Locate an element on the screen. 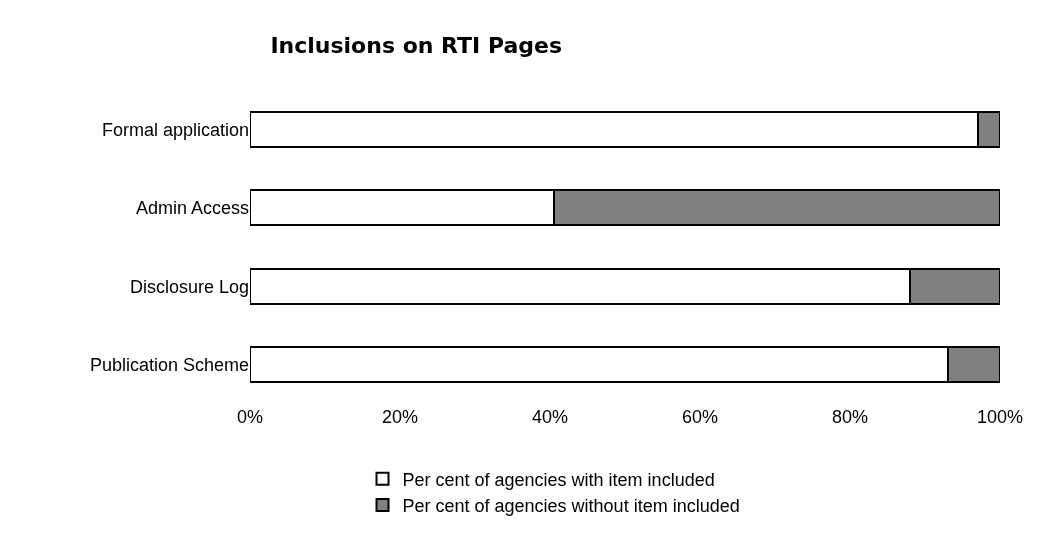 The image size is (1040, 536). x-tick-label: 20% is located at coordinates (400, 417).